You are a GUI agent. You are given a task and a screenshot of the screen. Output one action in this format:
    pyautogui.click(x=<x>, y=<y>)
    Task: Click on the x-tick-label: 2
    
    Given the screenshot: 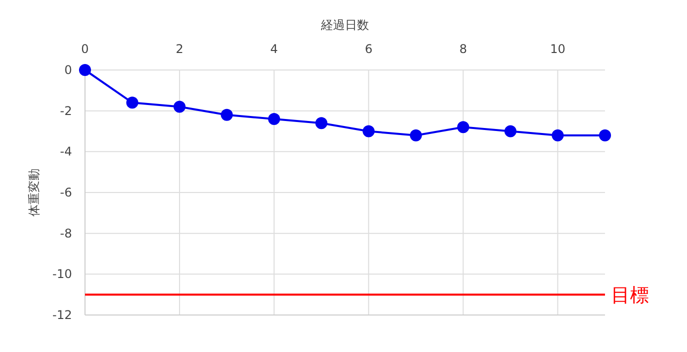 What is the action you would take?
    pyautogui.click(x=180, y=49)
    